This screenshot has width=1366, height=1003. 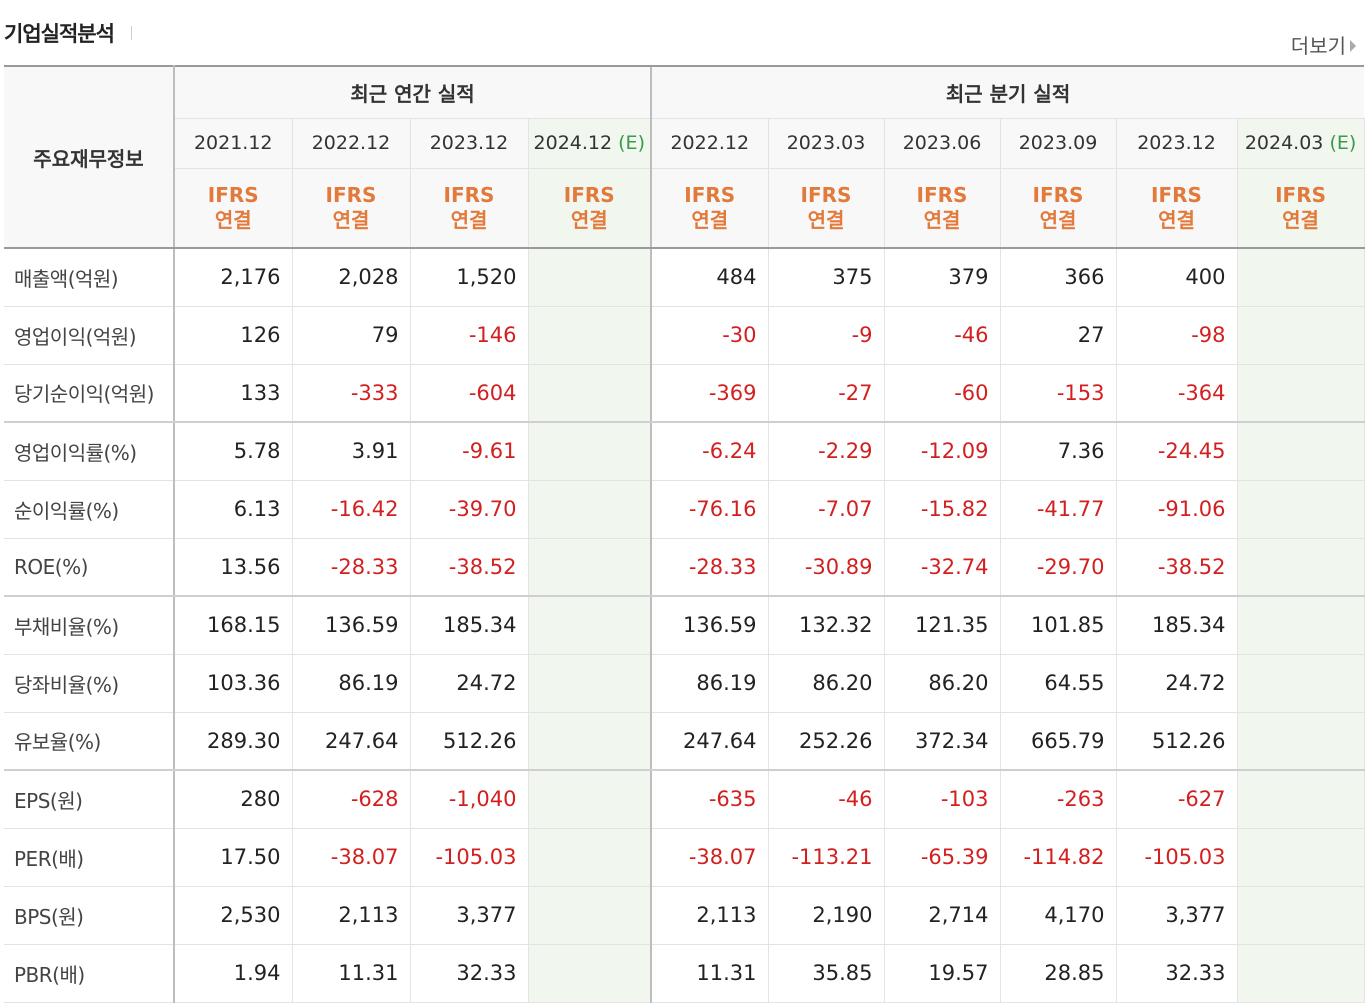 What do you see at coordinates (709, 335) in the screenshot?
I see `table-cell: -30` at bounding box center [709, 335].